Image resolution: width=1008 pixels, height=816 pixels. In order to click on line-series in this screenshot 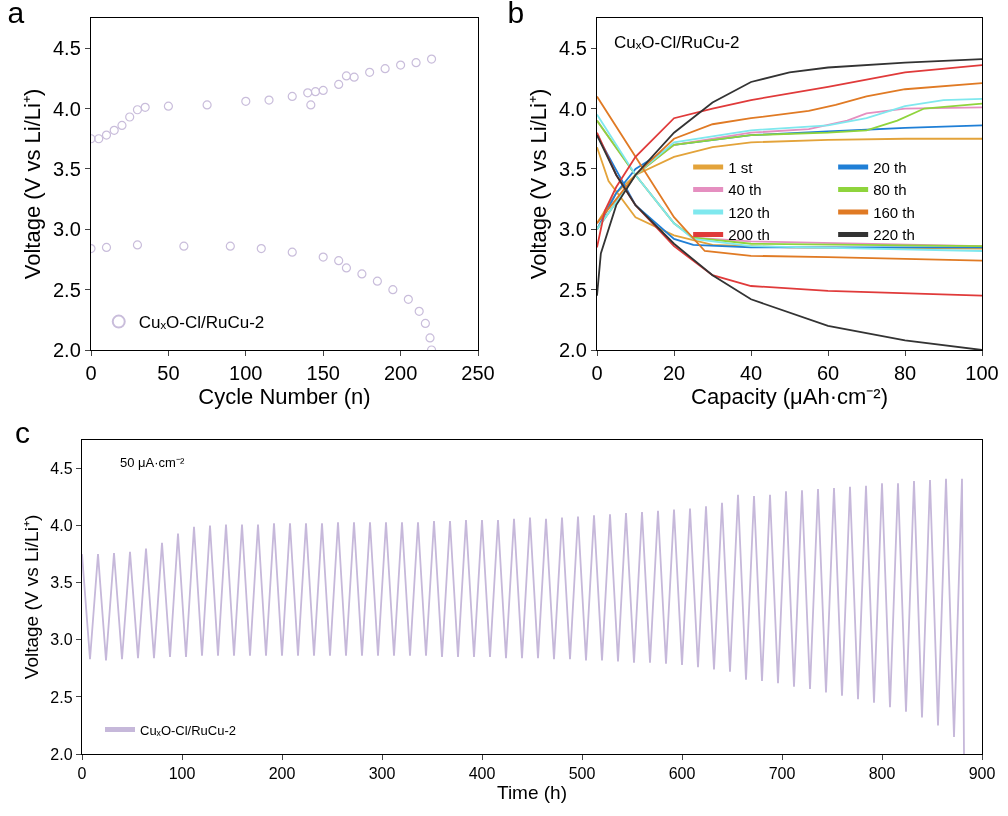, I will do `click(789, 156)`.